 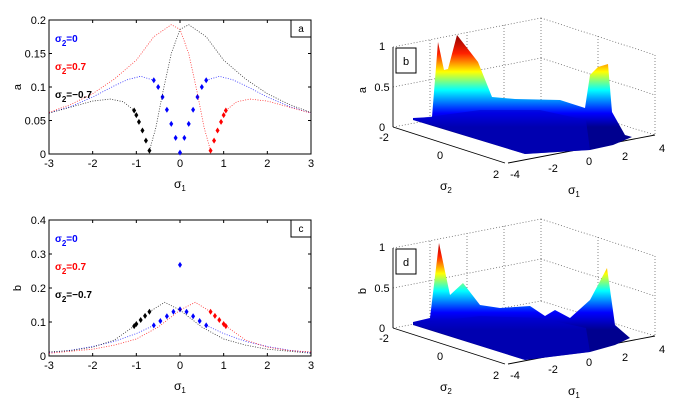 I want to click on y-tick-label: 0.3, so click(x=38, y=255).